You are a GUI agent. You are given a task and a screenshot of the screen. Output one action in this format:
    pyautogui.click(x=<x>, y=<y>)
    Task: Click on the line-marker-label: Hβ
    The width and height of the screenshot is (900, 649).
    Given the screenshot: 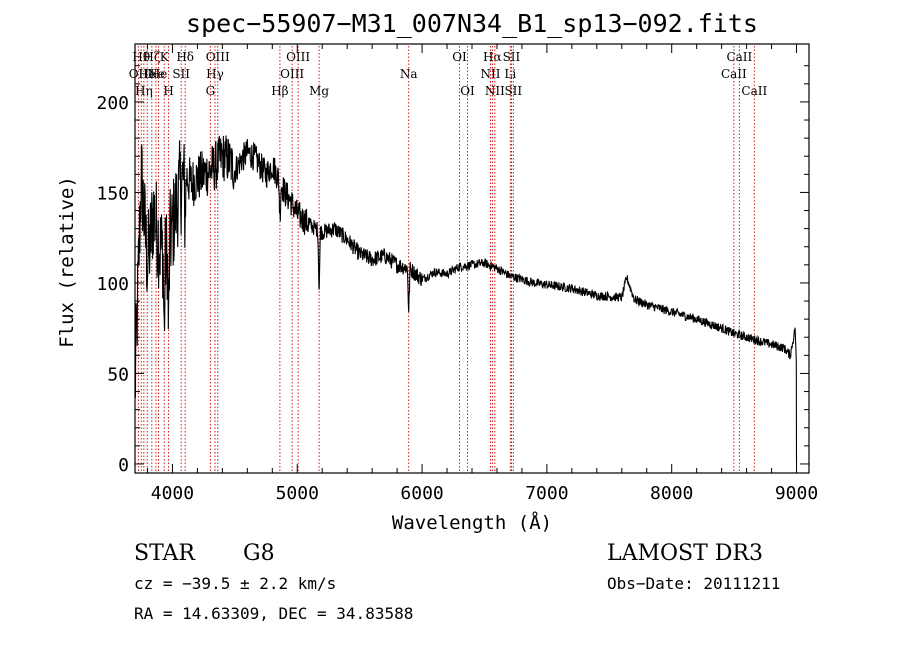 What is the action you would take?
    pyautogui.click(x=279, y=91)
    